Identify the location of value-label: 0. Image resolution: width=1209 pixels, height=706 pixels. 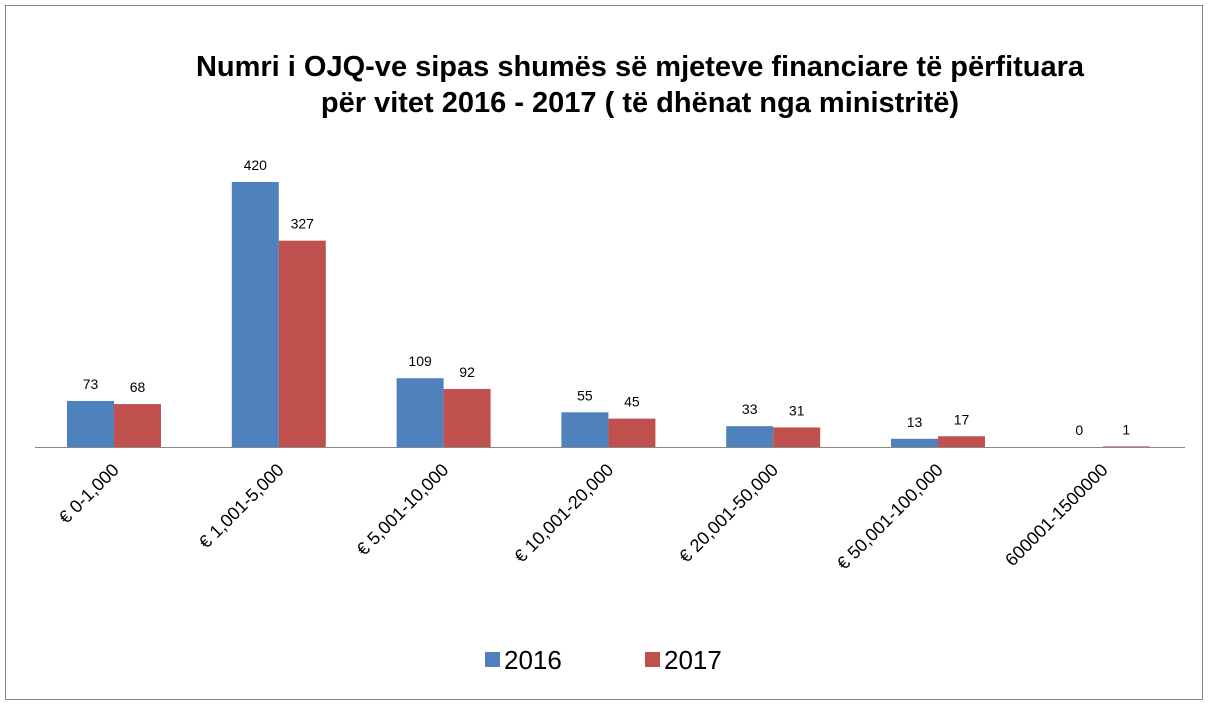
(1079, 430).